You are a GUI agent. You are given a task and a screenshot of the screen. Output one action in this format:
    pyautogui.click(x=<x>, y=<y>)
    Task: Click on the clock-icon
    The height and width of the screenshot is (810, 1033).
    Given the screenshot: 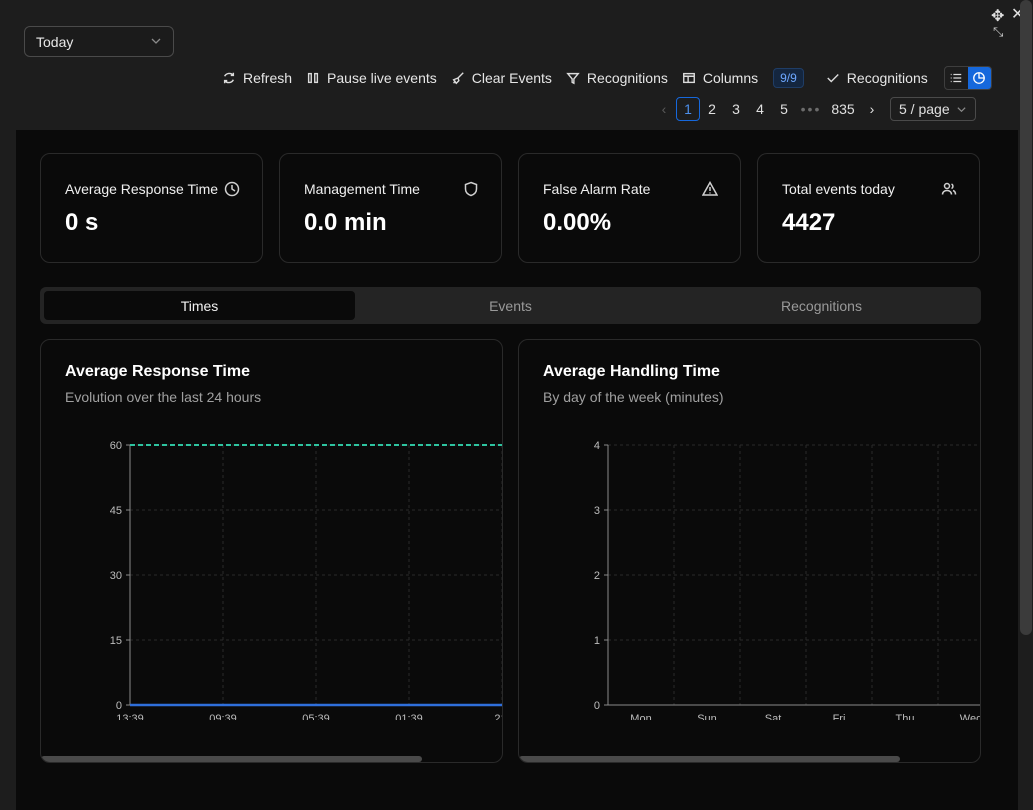 What is the action you would take?
    pyautogui.click(x=232, y=189)
    